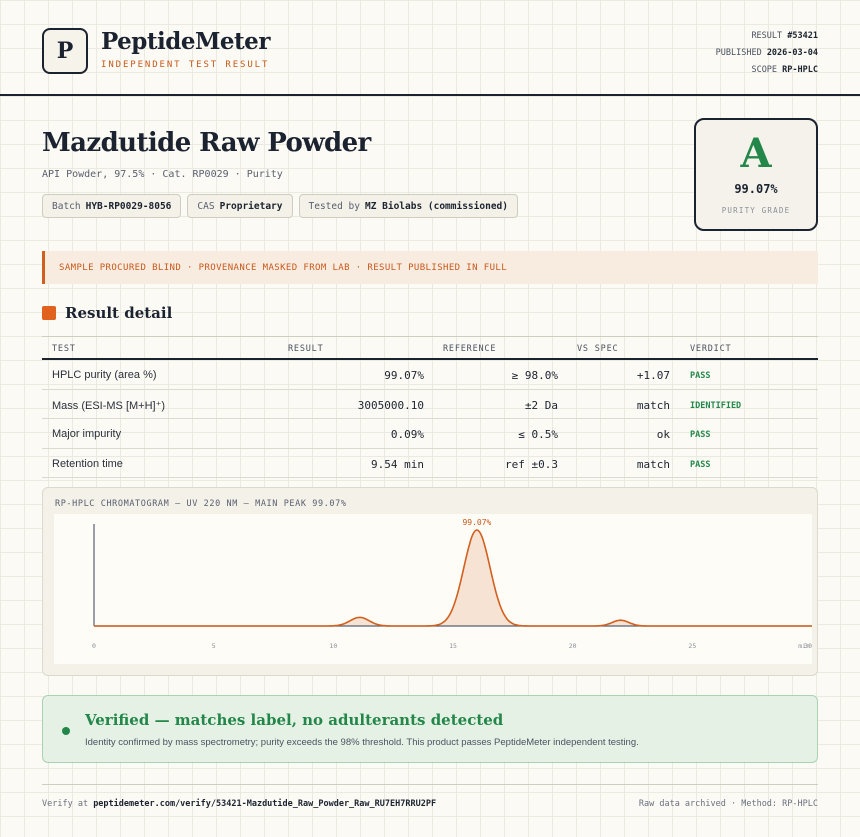  Describe the element at coordinates (65, 804) in the screenshot. I see `verify-label: Verify at` at that location.